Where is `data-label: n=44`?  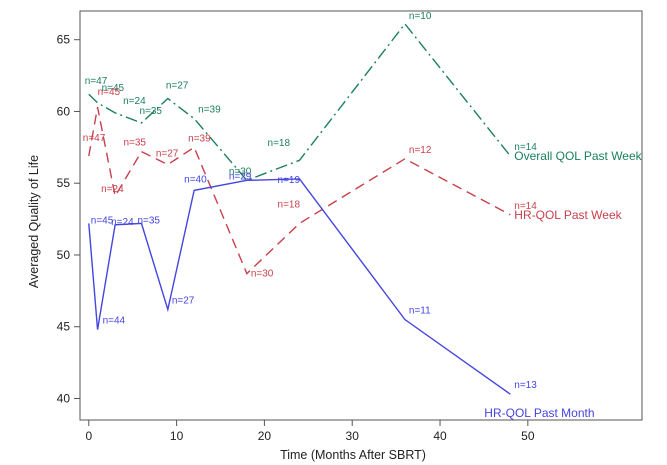
data-label: n=44 is located at coordinates (114, 321).